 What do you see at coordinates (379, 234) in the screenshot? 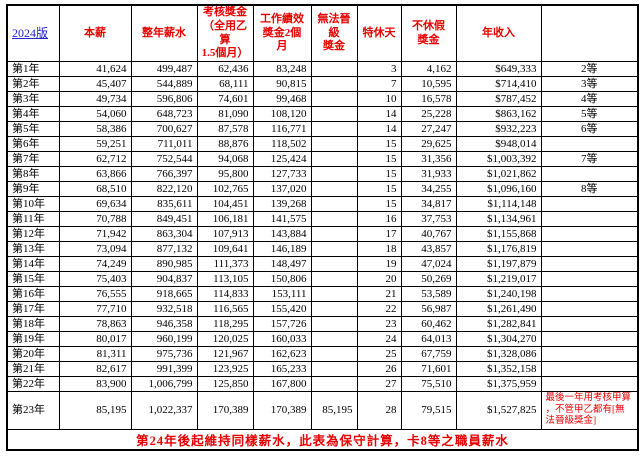
I see `cell-leave-days: 17` at bounding box center [379, 234].